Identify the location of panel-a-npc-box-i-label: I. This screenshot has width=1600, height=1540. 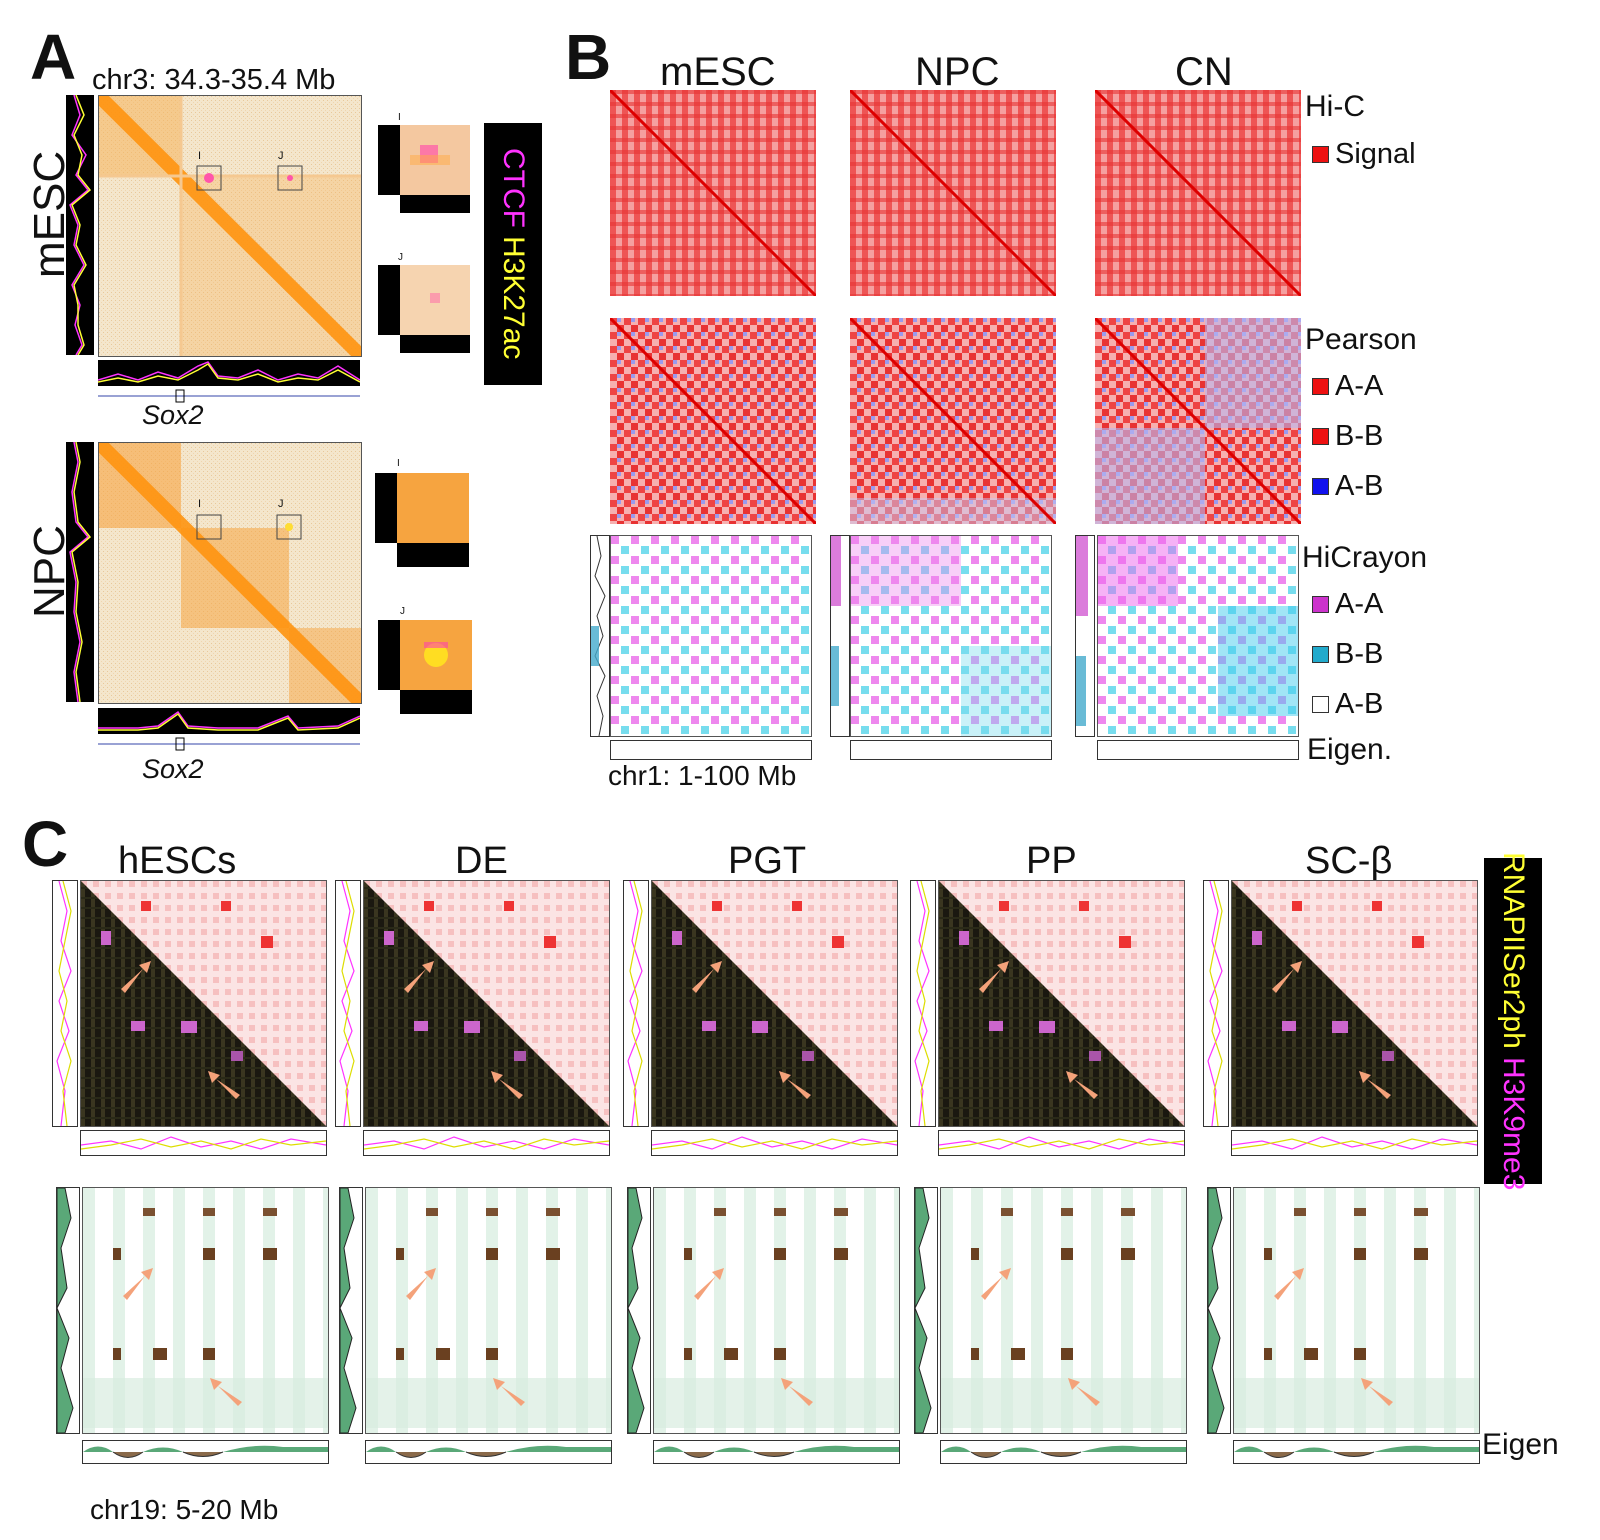
(200, 504).